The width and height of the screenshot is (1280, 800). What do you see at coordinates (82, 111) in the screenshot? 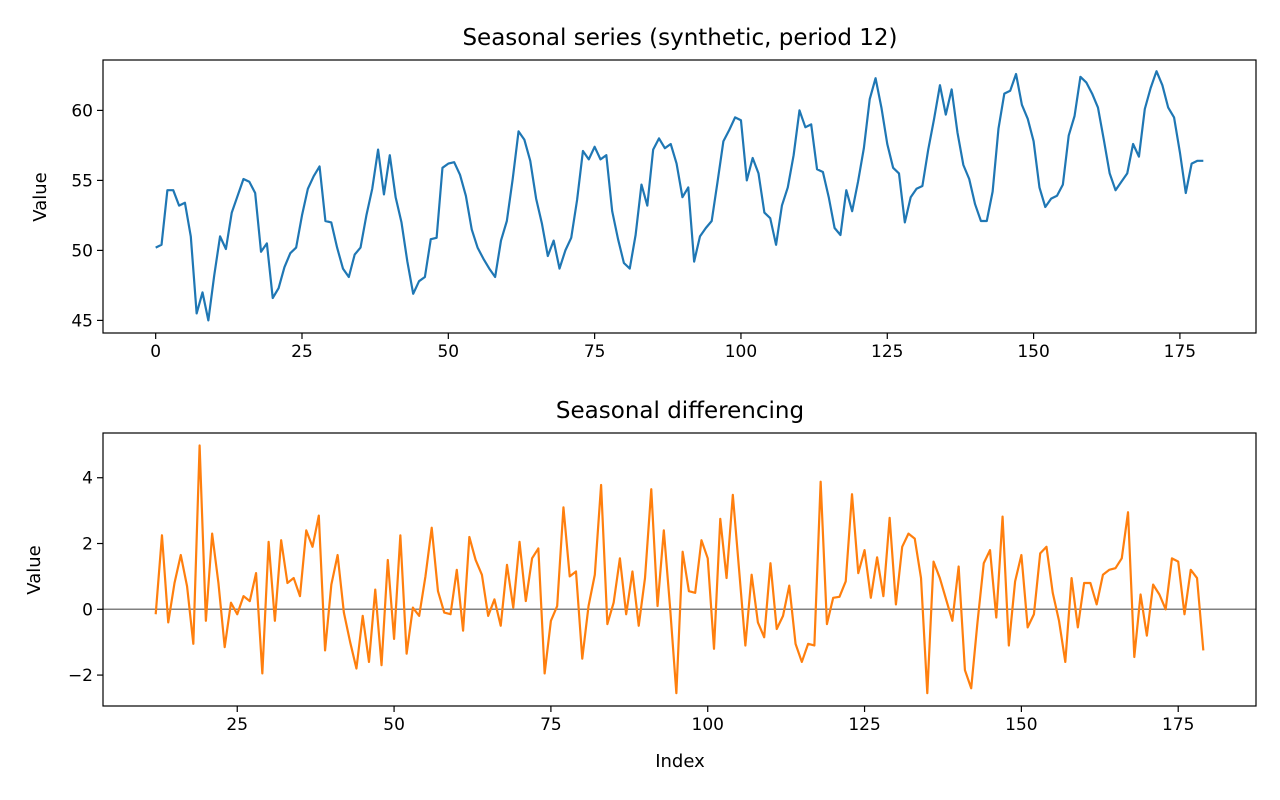
I see `y-tick-label: 60` at bounding box center [82, 111].